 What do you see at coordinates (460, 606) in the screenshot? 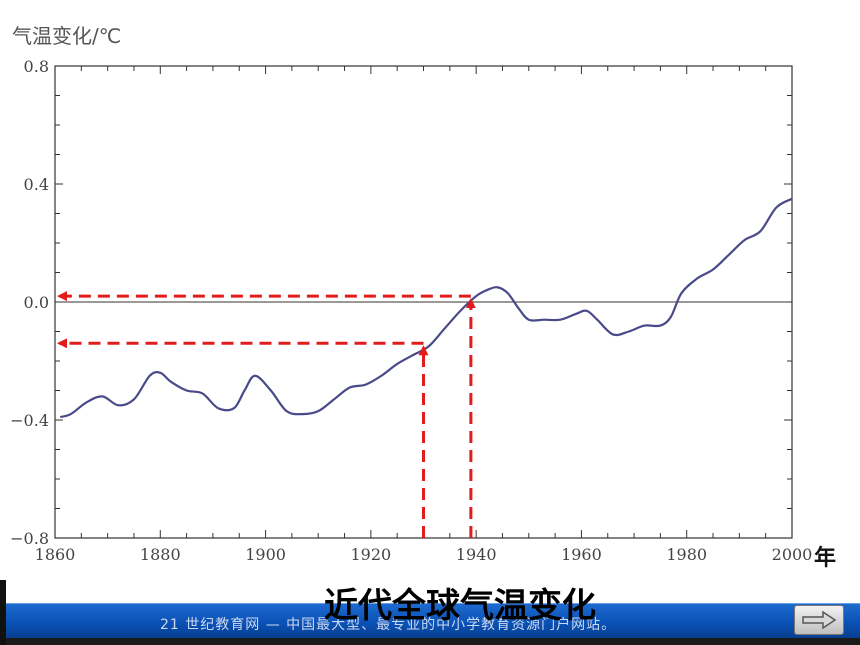
I see `chart-caption: 近代全球气温变化` at bounding box center [460, 606].